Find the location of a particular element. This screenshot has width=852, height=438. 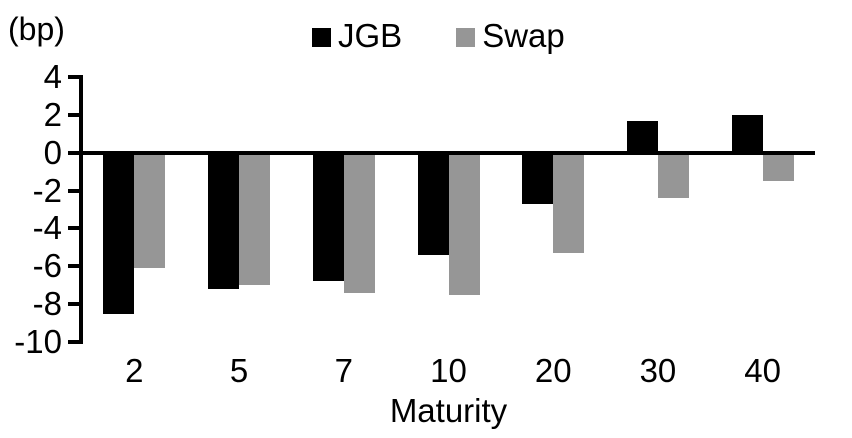

y-axis-tick-label: -4 is located at coordinates (47, 228).